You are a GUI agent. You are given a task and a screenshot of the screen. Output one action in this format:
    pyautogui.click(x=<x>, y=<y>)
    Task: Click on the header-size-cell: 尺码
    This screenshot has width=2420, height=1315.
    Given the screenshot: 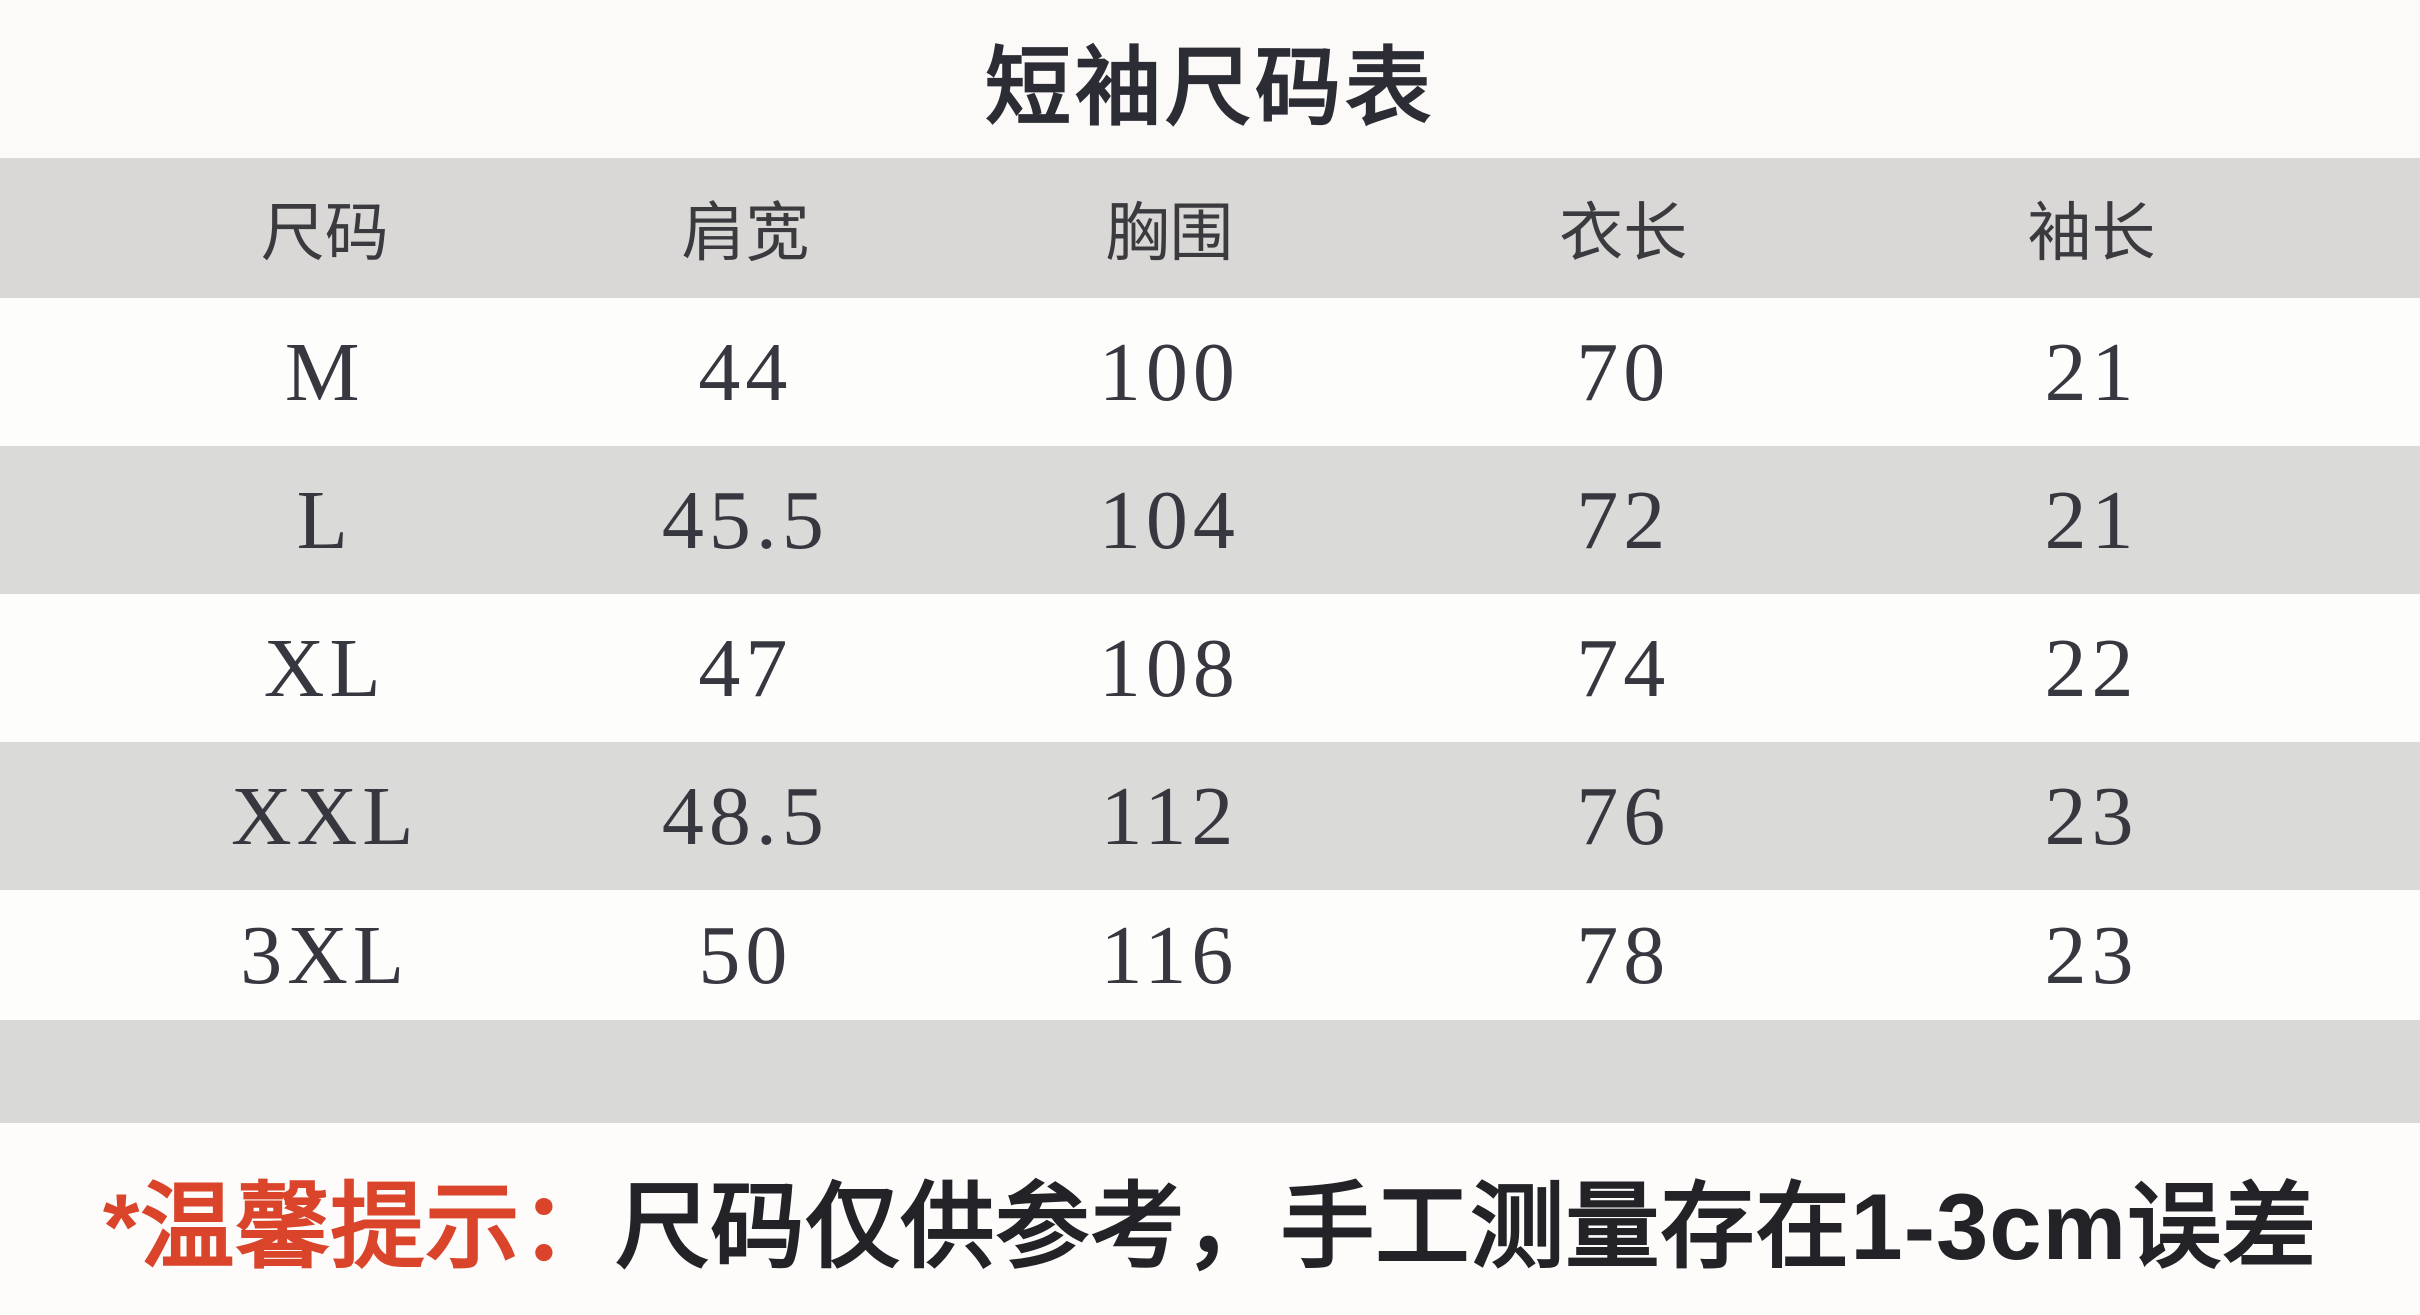 What is the action you would take?
    pyautogui.click(x=324, y=233)
    